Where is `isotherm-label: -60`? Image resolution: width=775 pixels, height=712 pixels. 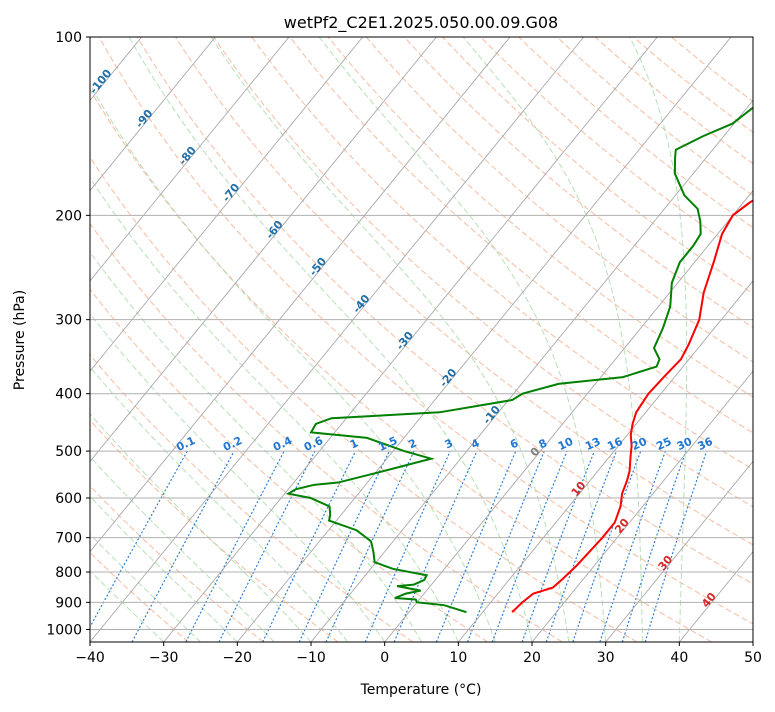 isotherm-label: -60 is located at coordinates (274, 230).